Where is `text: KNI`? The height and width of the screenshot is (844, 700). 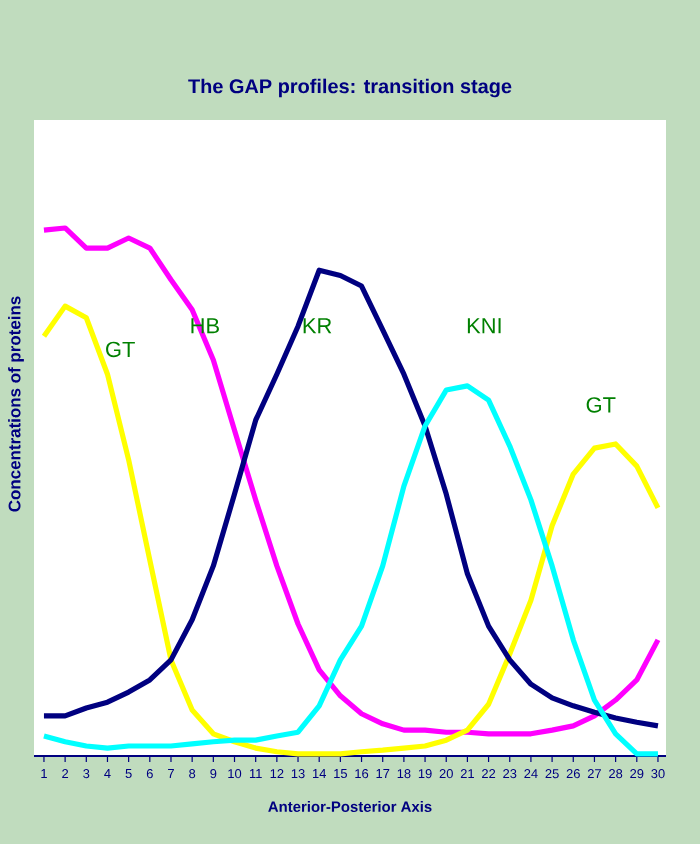
text: KNI is located at coordinates (484, 326).